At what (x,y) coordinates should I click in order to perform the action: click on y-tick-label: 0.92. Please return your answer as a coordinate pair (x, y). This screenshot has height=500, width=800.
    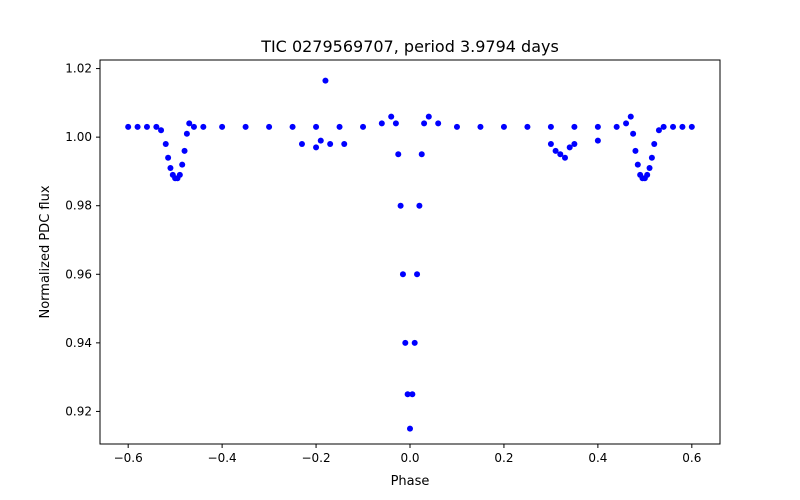
    Looking at the image, I should click on (78, 411).